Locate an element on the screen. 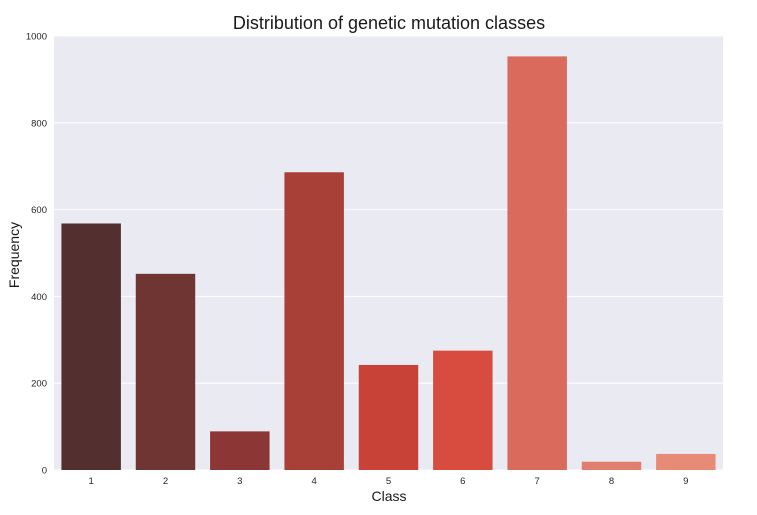  x-tick-label: 6 is located at coordinates (462, 481).